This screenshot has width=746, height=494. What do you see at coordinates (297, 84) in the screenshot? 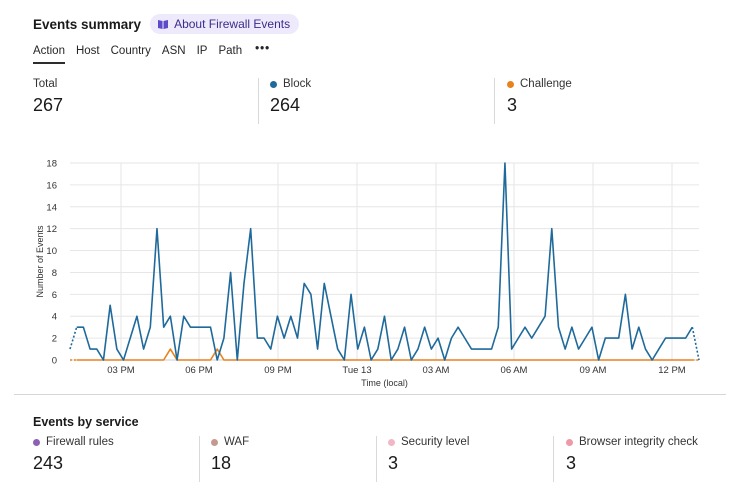
I see `stat-block-label: Block` at bounding box center [297, 84].